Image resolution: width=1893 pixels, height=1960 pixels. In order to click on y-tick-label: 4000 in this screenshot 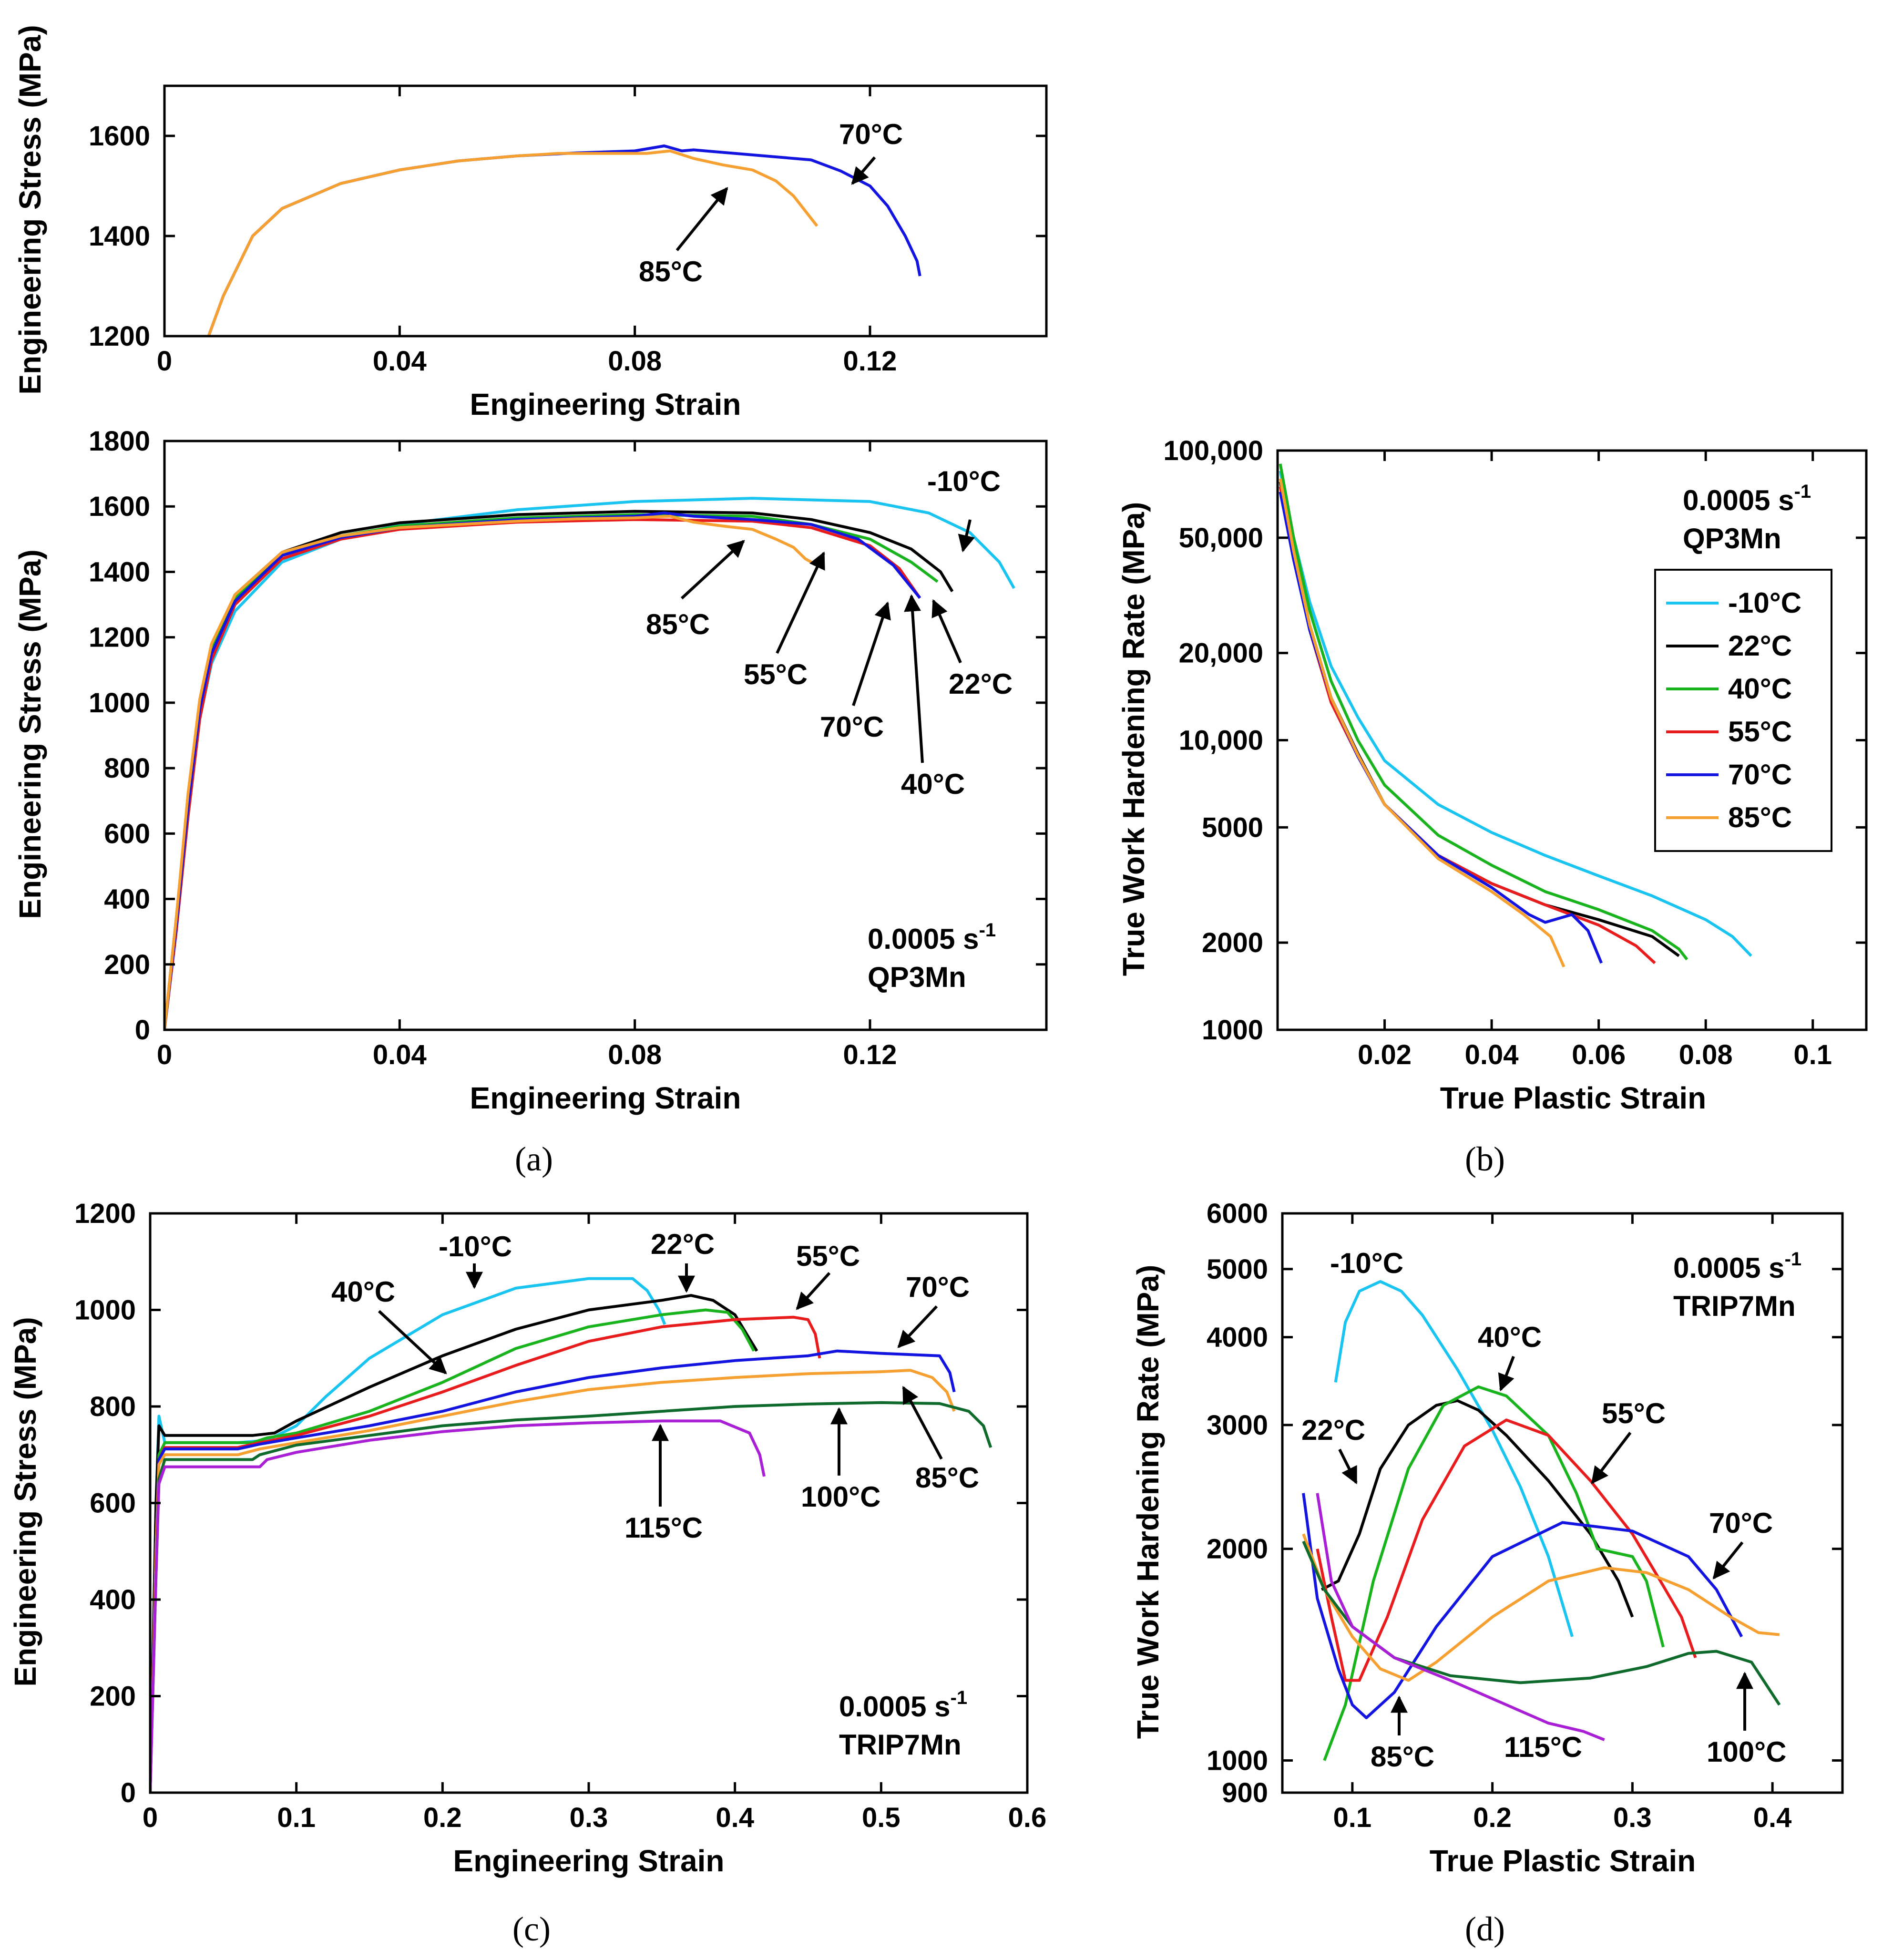, I will do `click(1237, 1337)`.